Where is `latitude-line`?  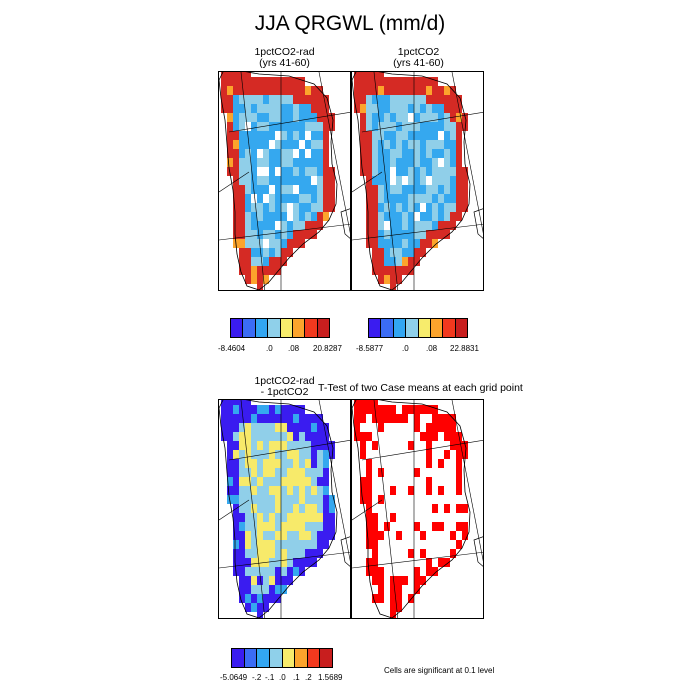
latitude-line is located at coordinates (422, 122).